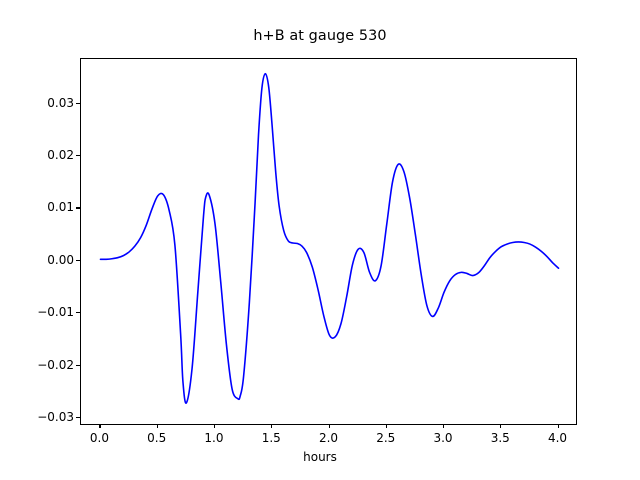  I want to click on x-axis-tick-labels: 0.0 0.5 1.0 1.5 2.0 2.5 3.0 3.5 4.0, so click(328, 440).